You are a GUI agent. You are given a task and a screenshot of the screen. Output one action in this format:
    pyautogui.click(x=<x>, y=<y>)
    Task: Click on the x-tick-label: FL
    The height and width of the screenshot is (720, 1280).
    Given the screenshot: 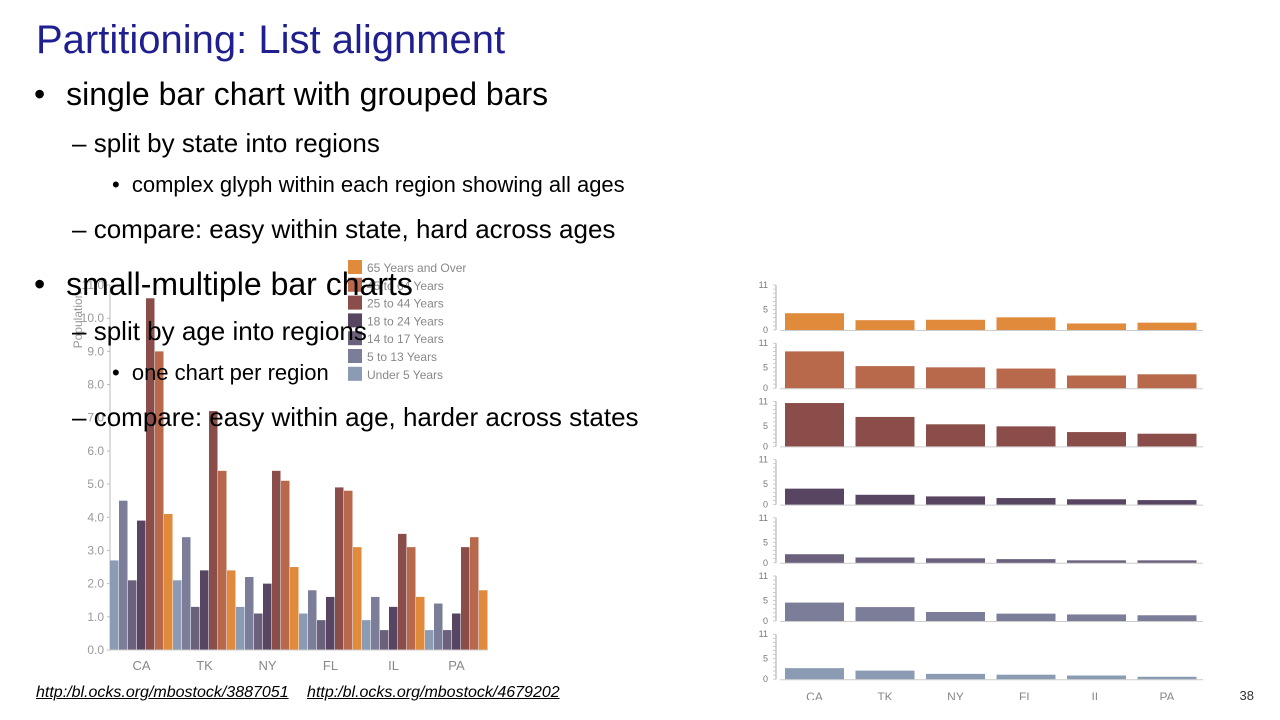 What is the action you would take?
    pyautogui.click(x=1026, y=695)
    